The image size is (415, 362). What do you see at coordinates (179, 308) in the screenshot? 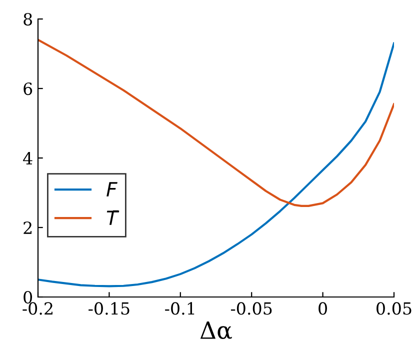
I see `x-tick-label: -0.1` at bounding box center [179, 308].